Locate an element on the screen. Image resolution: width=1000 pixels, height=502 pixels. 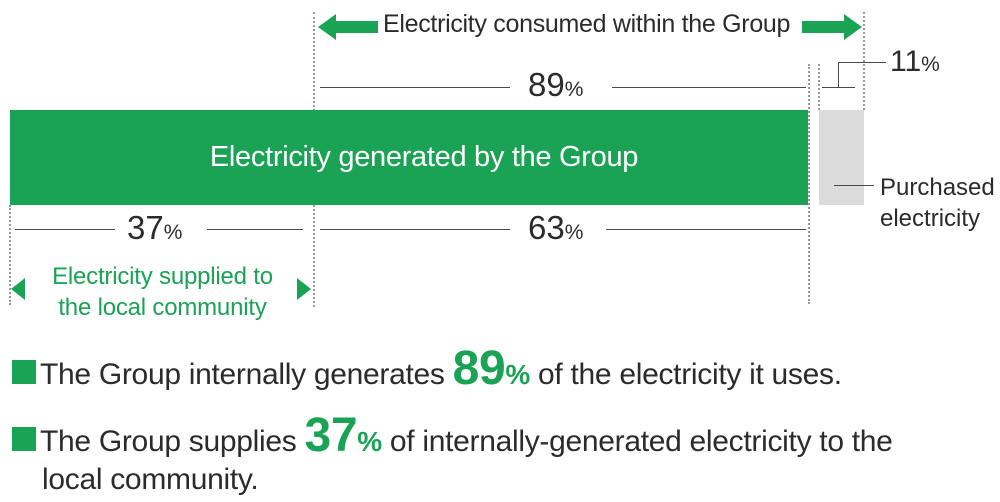
consumed-span-line-right is located at coordinates (709, 87).